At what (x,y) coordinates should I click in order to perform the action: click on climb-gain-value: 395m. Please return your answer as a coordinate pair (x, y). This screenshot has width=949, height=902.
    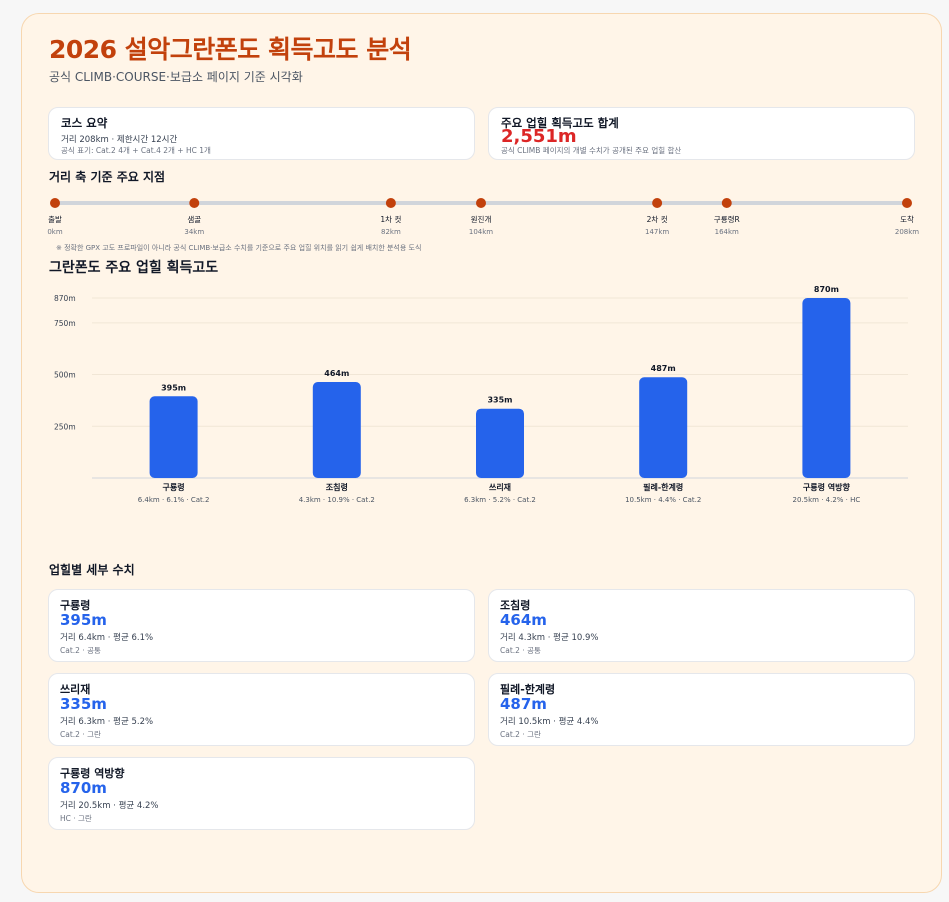
    Looking at the image, I should click on (83, 620).